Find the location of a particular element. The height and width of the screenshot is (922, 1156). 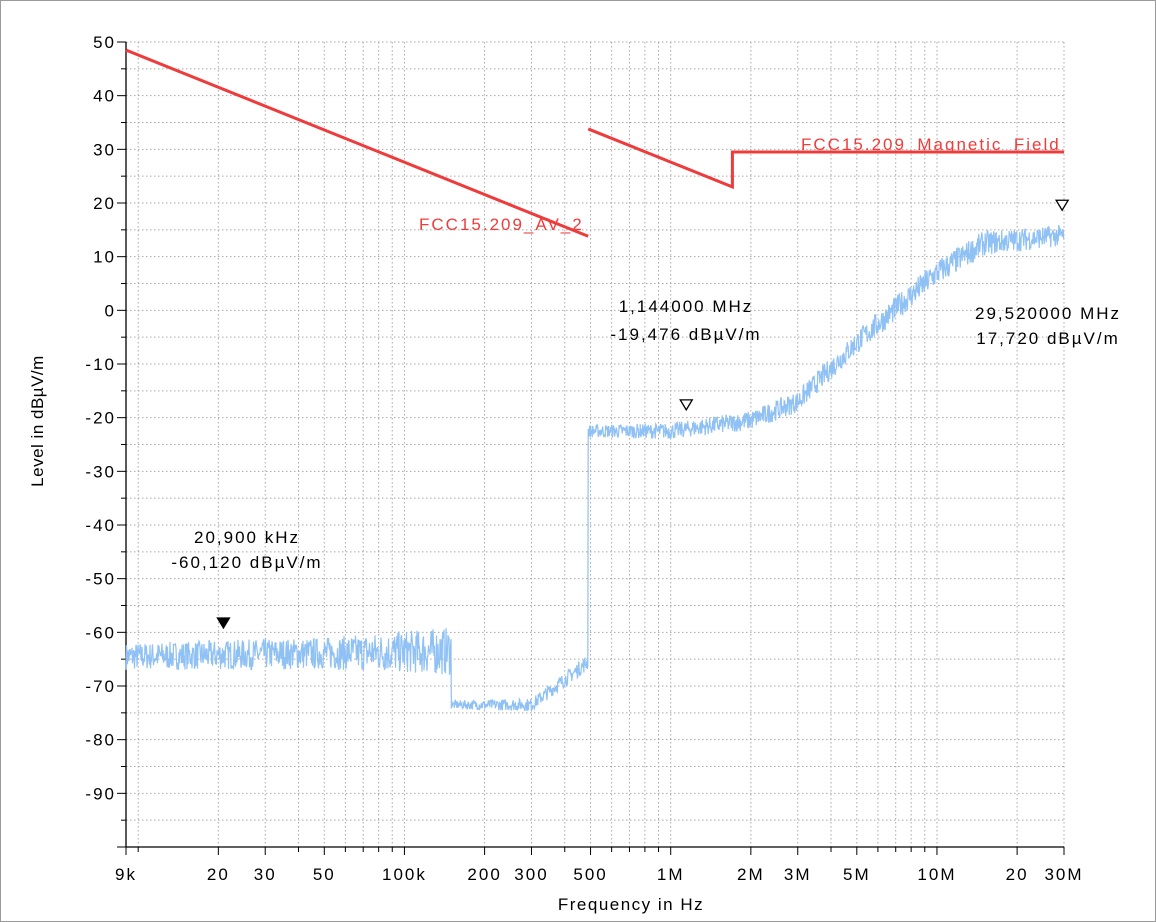

limit-line-av is located at coordinates (357, 143).